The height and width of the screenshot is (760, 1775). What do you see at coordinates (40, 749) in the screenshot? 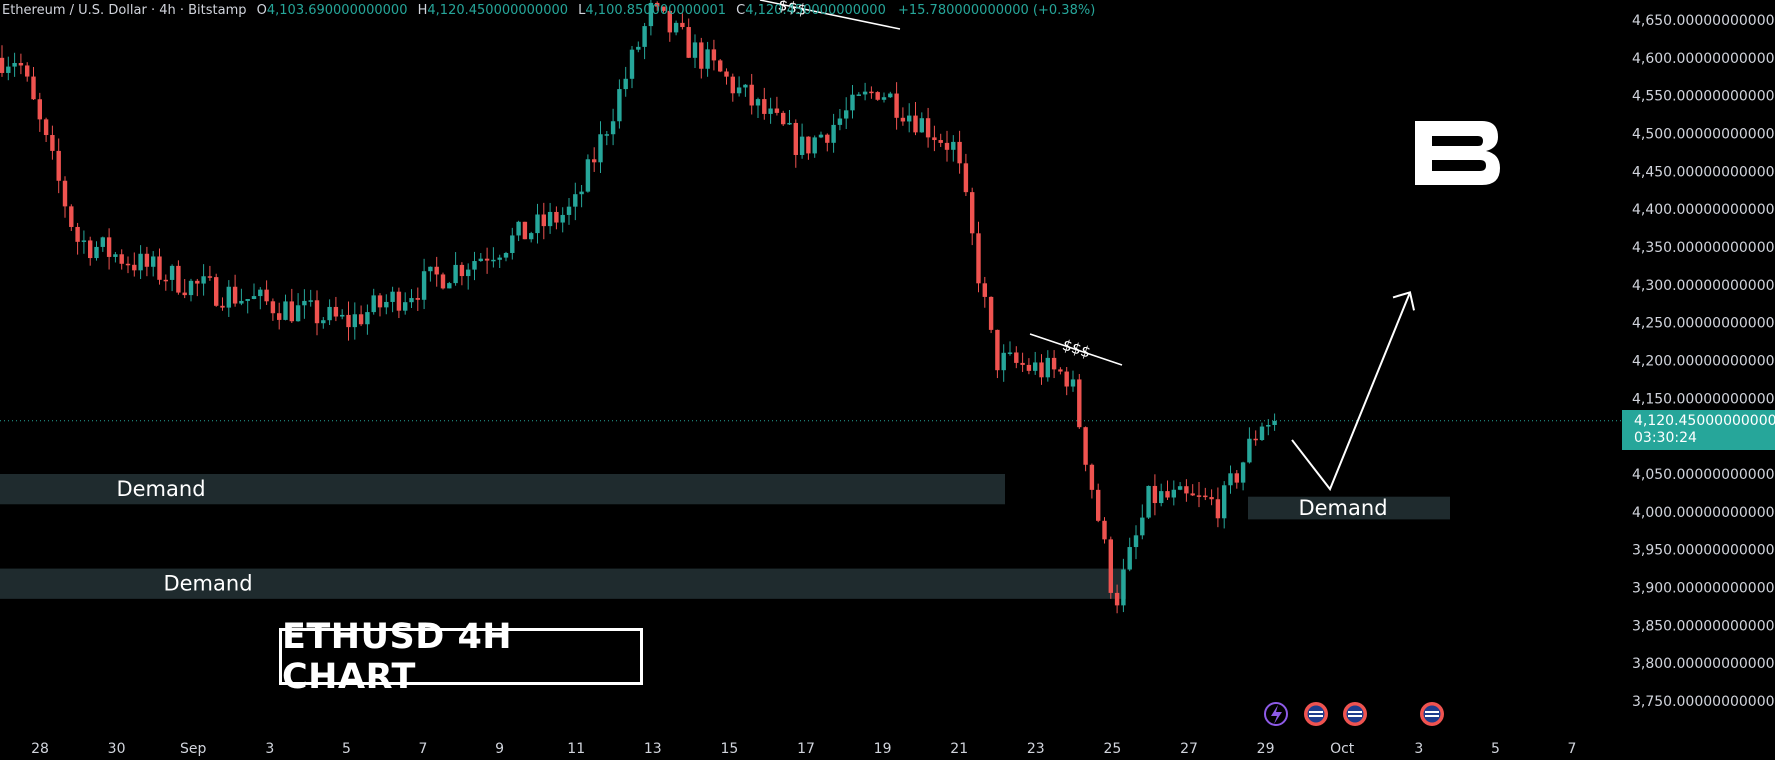
I see `time-tick-label: 28` at bounding box center [40, 749].